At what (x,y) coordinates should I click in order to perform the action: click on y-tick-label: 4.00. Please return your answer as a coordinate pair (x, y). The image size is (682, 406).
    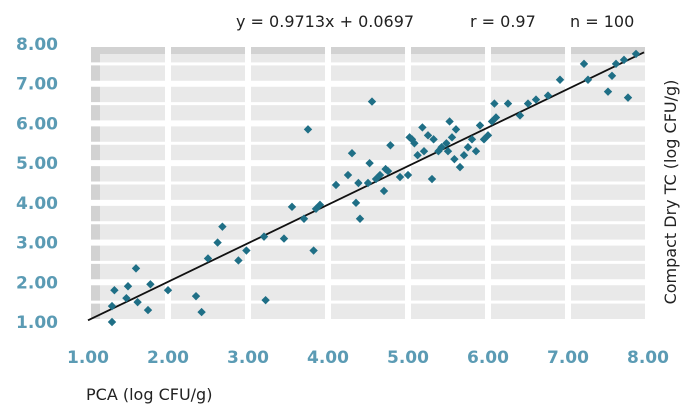
    Looking at the image, I should click on (37, 204).